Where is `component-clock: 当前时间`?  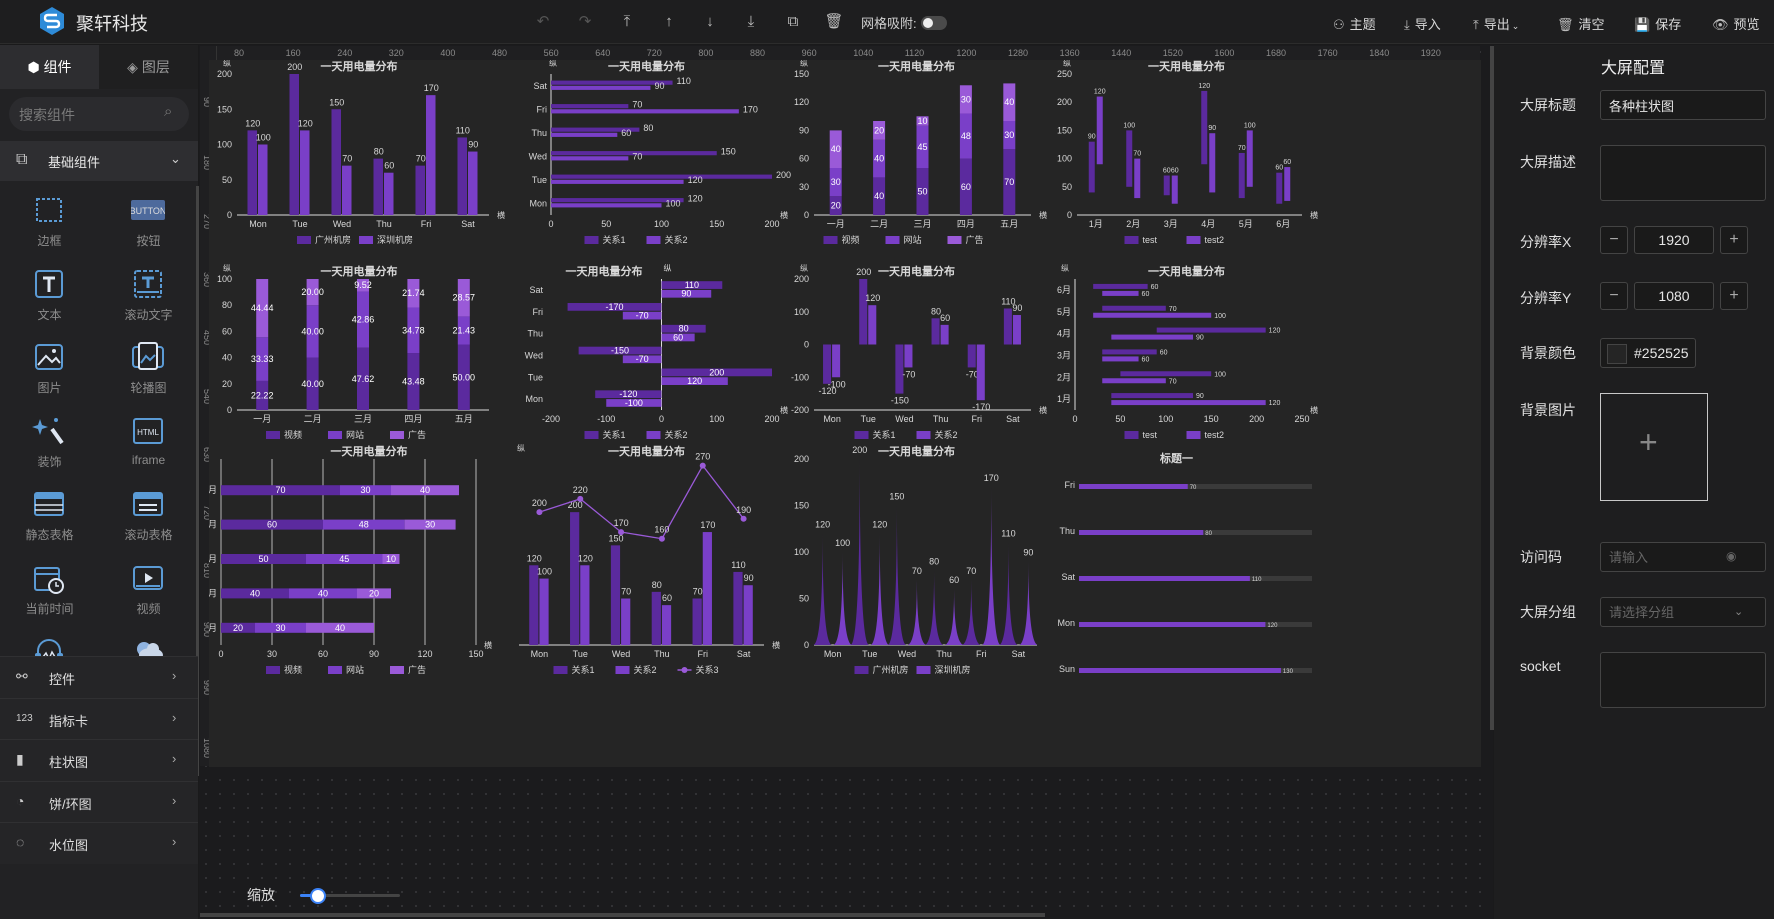 component-clock: 当前时间 is located at coordinates (49, 590).